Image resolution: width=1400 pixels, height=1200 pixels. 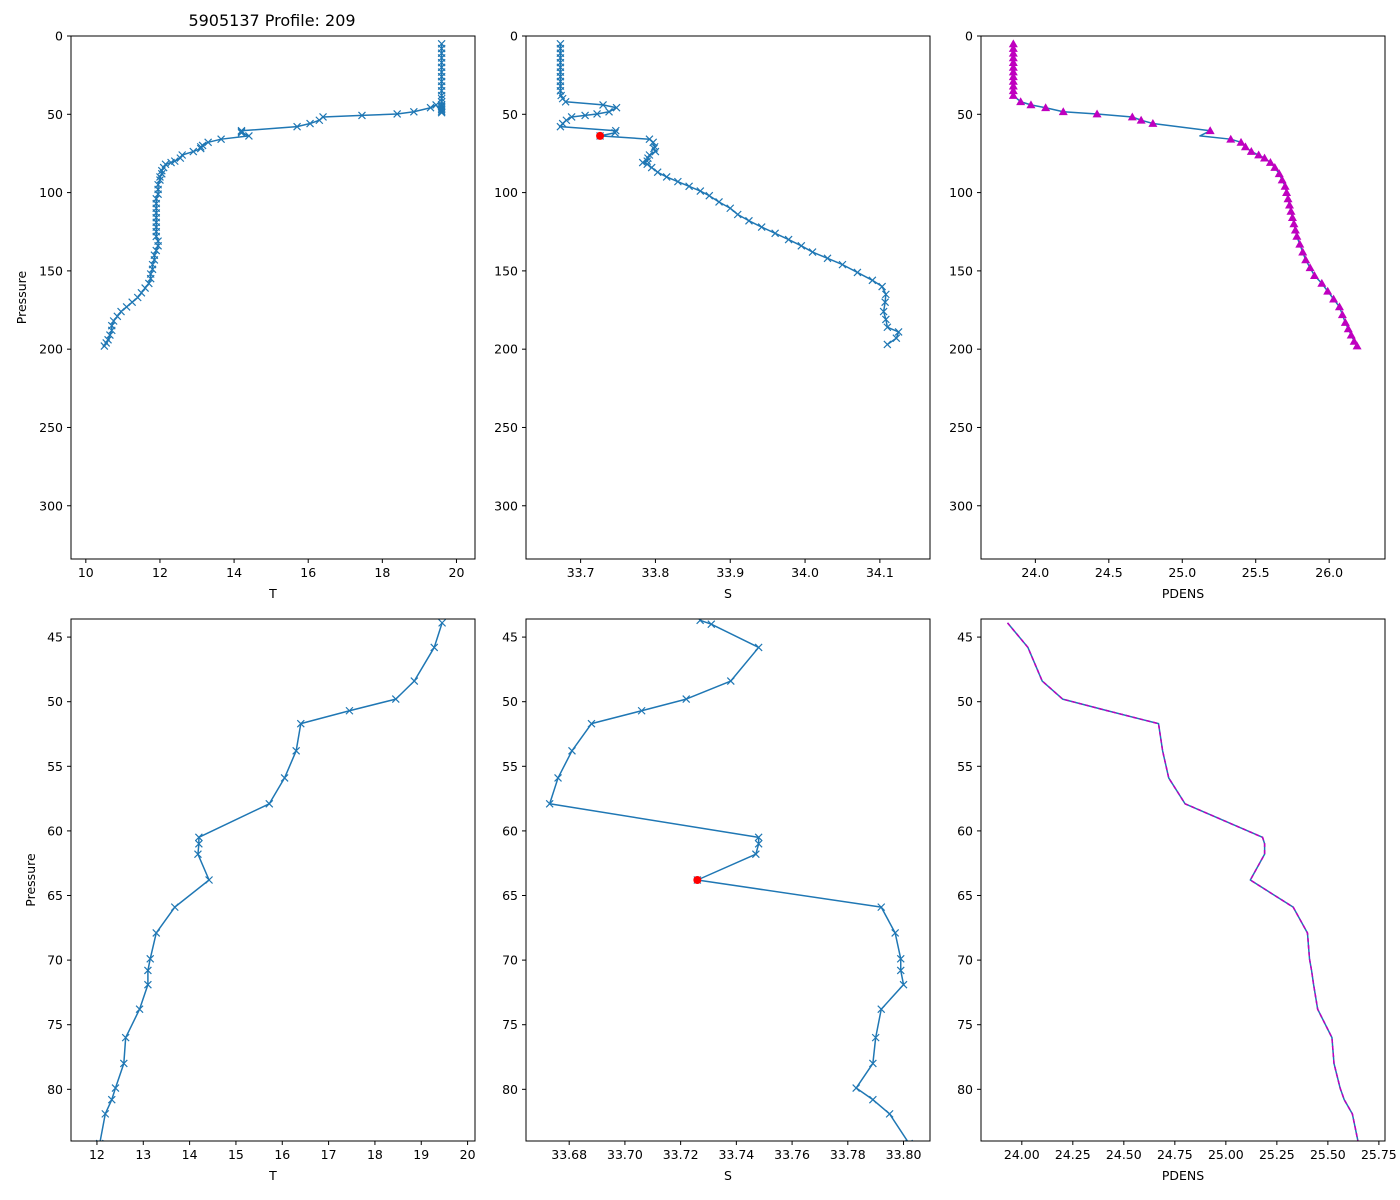 I want to click on x-tick-label: 33.72, so click(x=681, y=1154).